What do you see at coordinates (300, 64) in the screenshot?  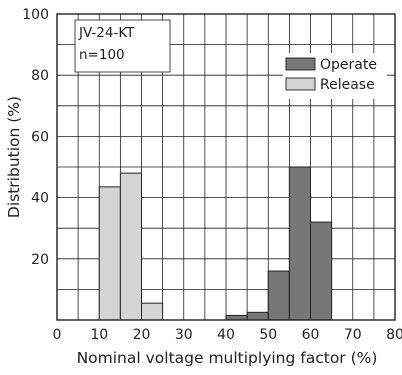 I see `legend-swatch-operate` at bounding box center [300, 64].